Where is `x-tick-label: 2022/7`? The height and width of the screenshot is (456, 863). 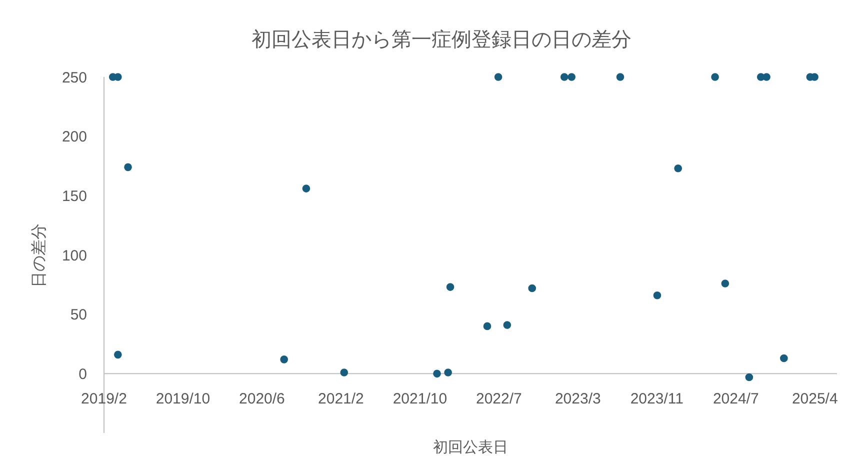
x-tick-label: 2022/7 is located at coordinates (499, 399).